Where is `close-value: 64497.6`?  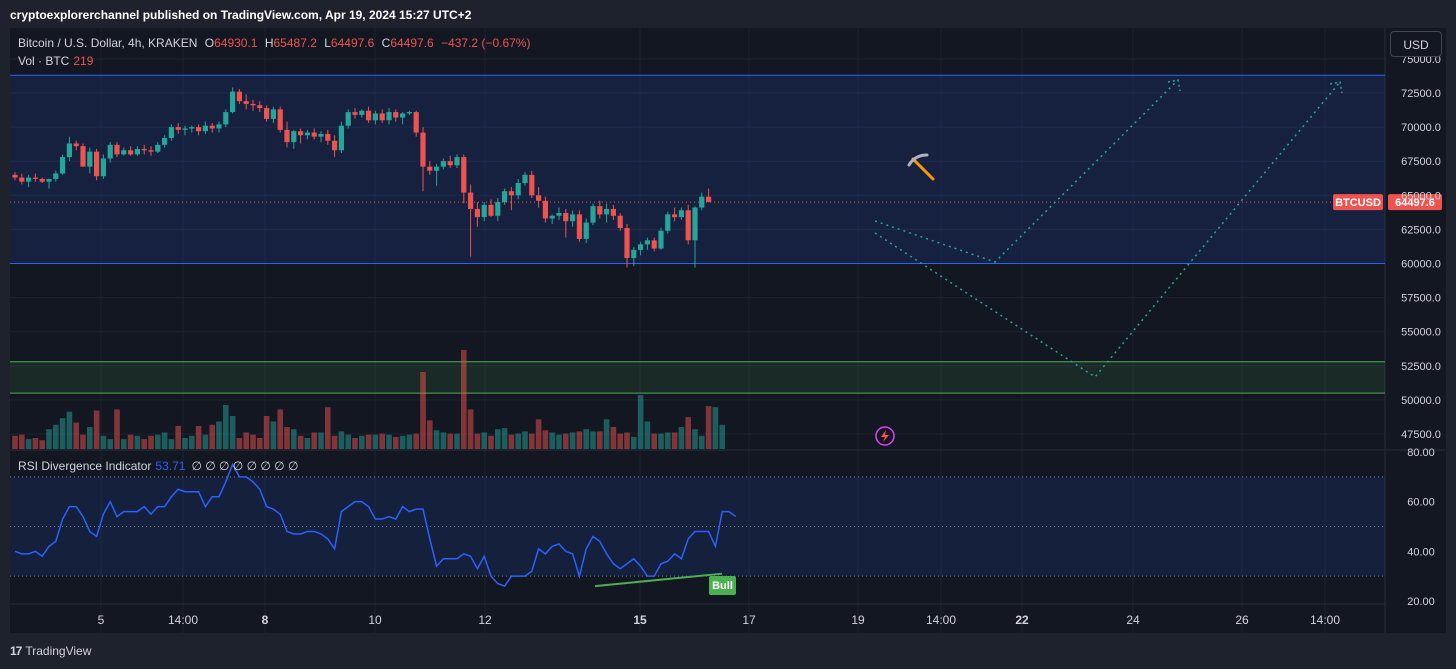 close-value: 64497.6 is located at coordinates (412, 43).